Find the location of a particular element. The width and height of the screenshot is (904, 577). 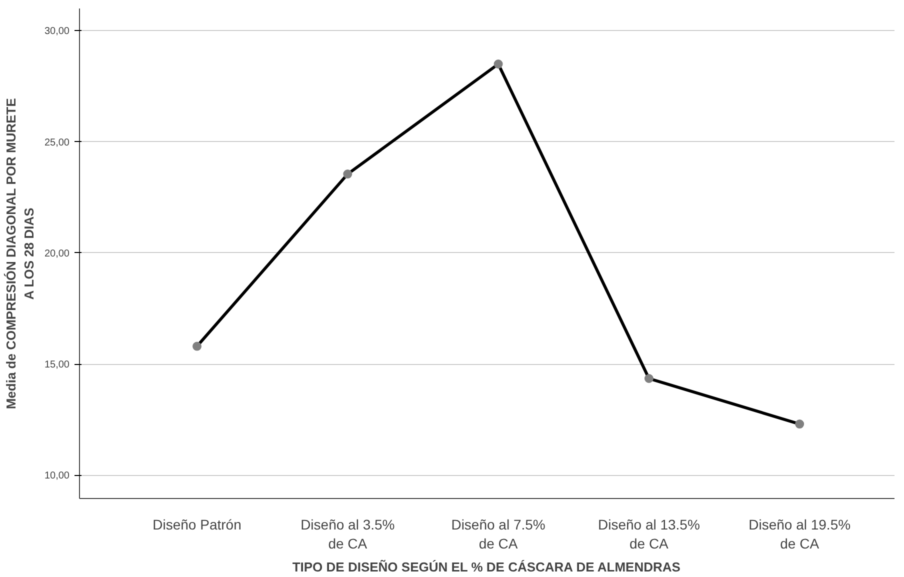

x-tick-label: Diseño al 7.5% de CA is located at coordinates (498, 534).